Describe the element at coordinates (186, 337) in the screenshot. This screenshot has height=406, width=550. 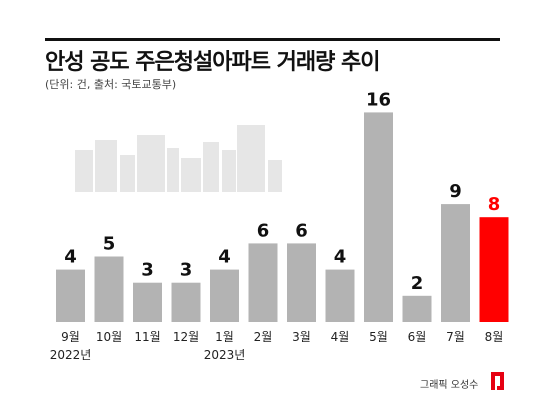
I see `category-label-4: 12월` at that location.